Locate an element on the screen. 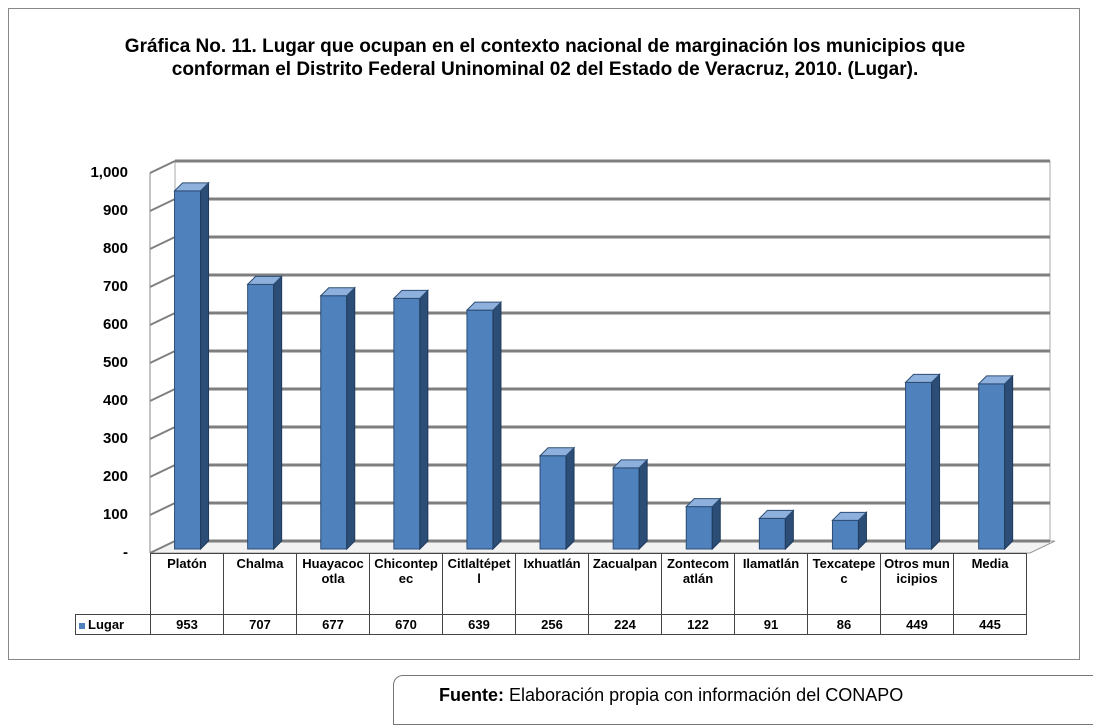 The image size is (1093, 725). category-label: Media is located at coordinates (990, 584).